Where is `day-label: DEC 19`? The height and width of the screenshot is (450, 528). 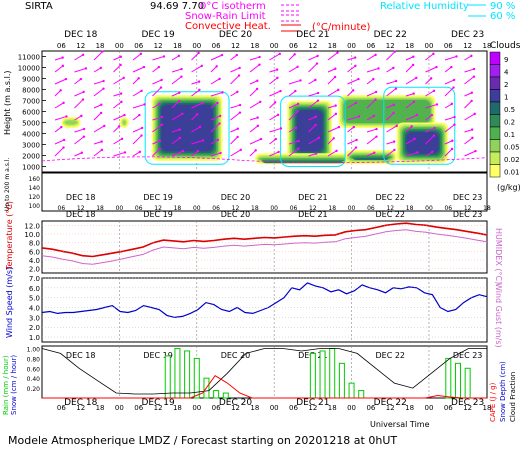
day-label: DEC 19 is located at coordinates (157, 403).